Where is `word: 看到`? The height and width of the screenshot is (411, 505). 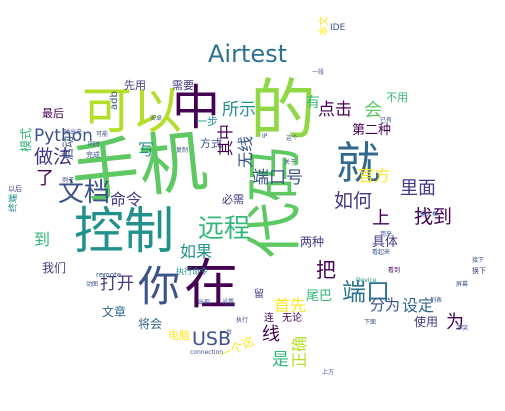
word: 看到 is located at coordinates (394, 270).